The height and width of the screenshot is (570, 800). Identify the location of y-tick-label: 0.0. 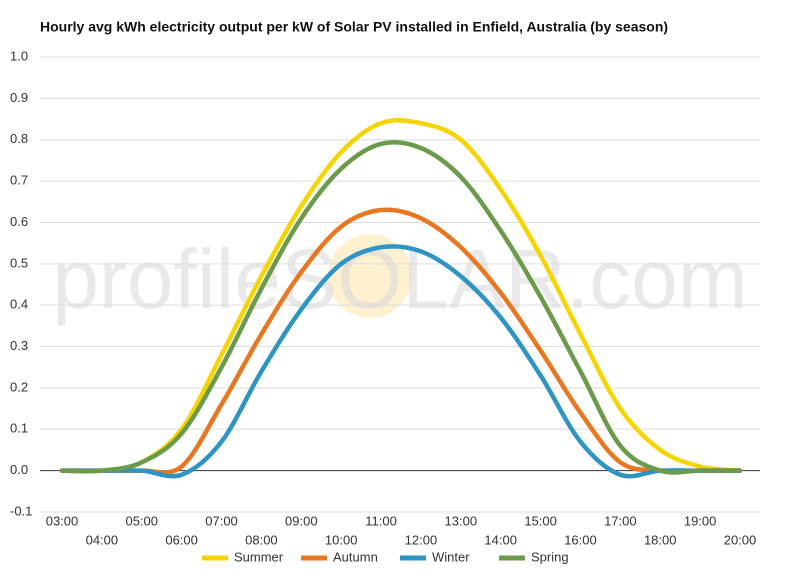
(19, 469).